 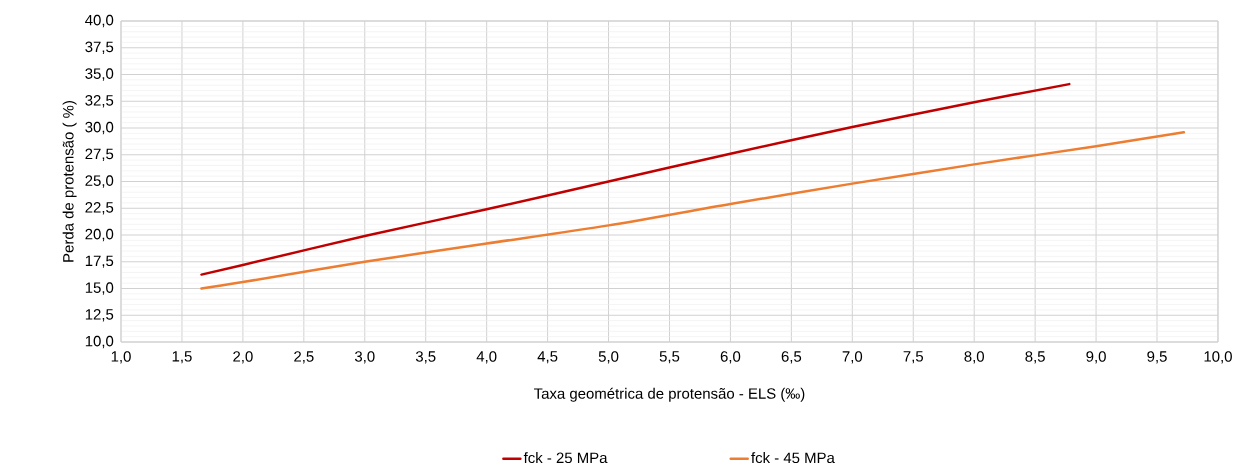 What do you see at coordinates (913, 357) in the screenshot?
I see `x-tick-label: 7,5` at bounding box center [913, 357].